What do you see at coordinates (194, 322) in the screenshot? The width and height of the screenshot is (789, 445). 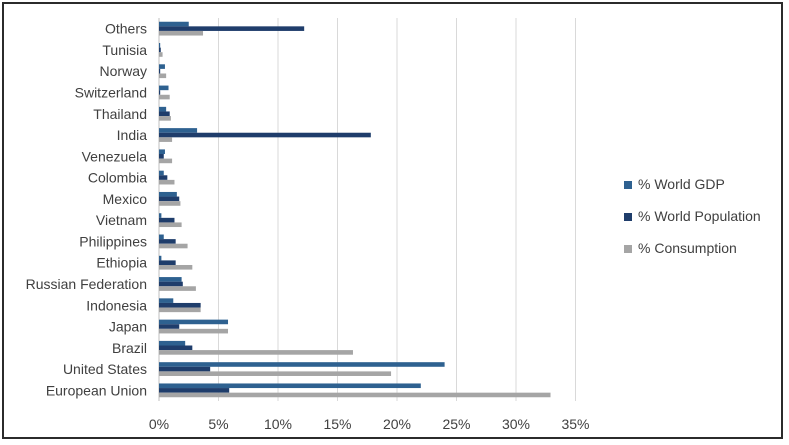 I see `bar-japan-world-gdp` at bounding box center [194, 322].